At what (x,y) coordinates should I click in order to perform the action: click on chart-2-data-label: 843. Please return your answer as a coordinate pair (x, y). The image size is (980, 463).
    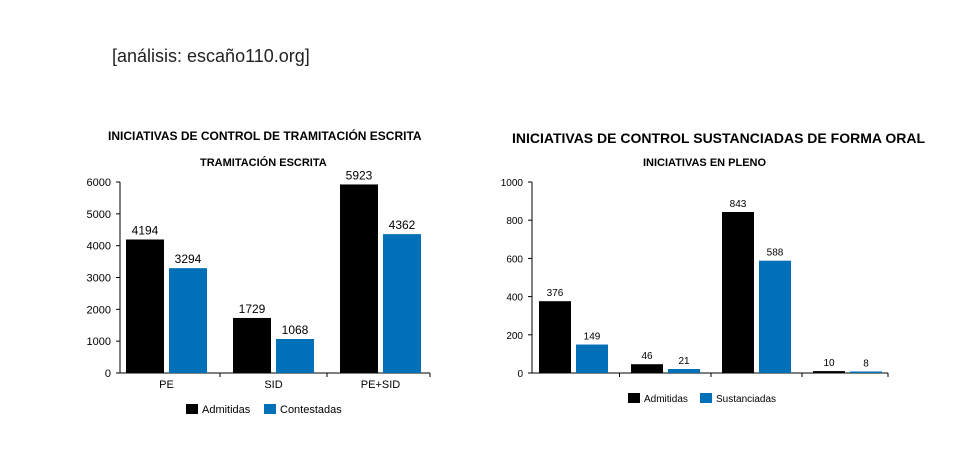
    Looking at the image, I should click on (738, 204).